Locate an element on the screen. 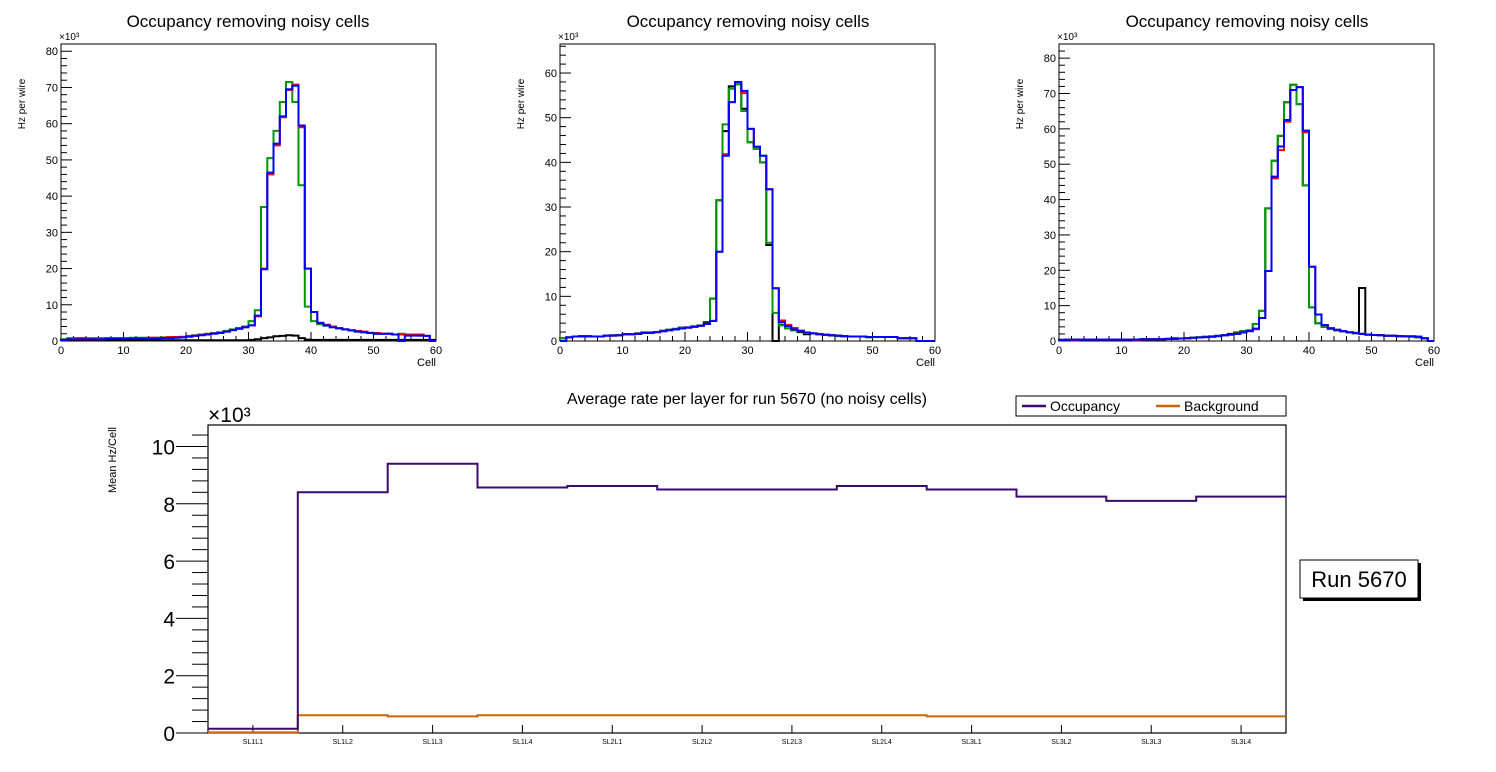  run-annotation: Run 5670 is located at coordinates (1358, 579).